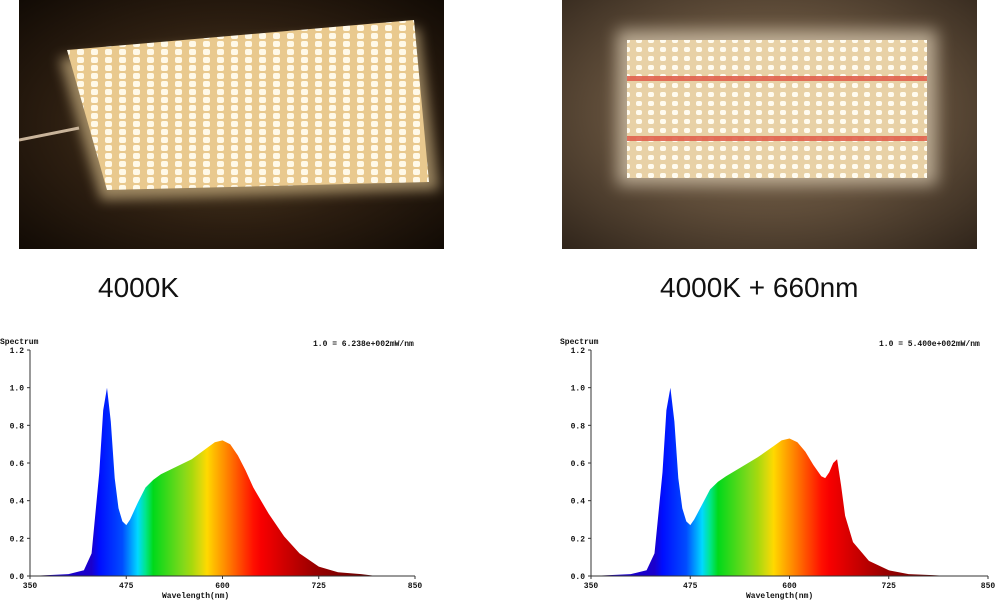 The width and height of the screenshot is (1000, 600). What do you see at coordinates (759, 287) in the screenshot?
I see `caption-4000k-660nm: 4000K + 660nm` at bounding box center [759, 287].